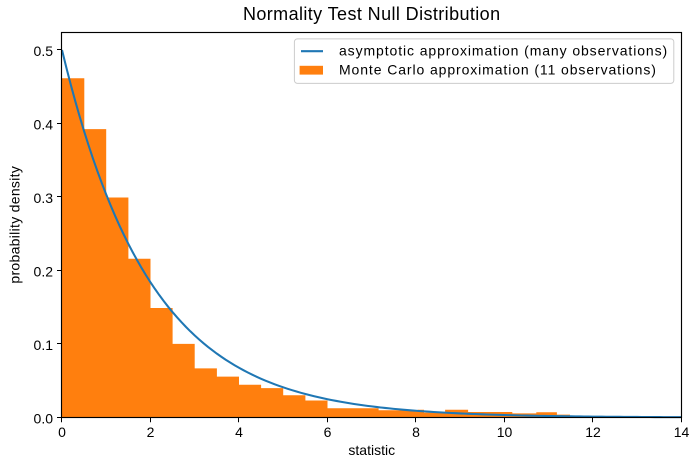 The image size is (700, 470). Describe the element at coordinates (44, 198) in the screenshot. I see `svg-text: 0.3` at that location.